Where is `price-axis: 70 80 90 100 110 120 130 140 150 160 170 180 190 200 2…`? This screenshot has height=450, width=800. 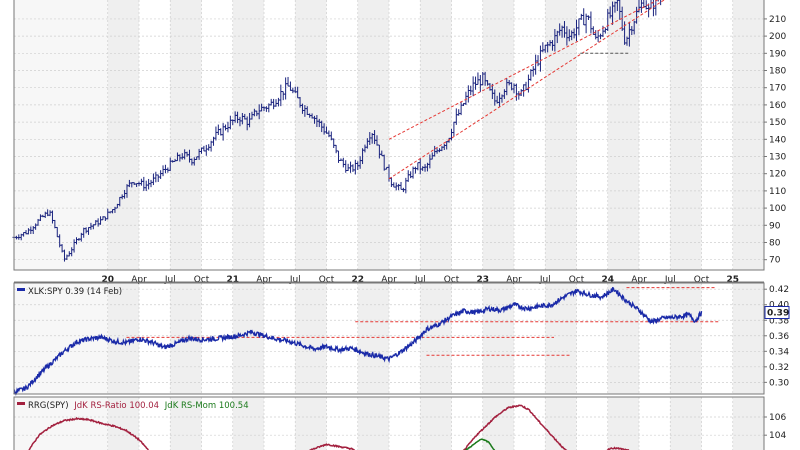
price-axis: 70 80 90 100 110 120 130 140 150 160 170 180 190 200 2… is located at coordinates (775, 140).